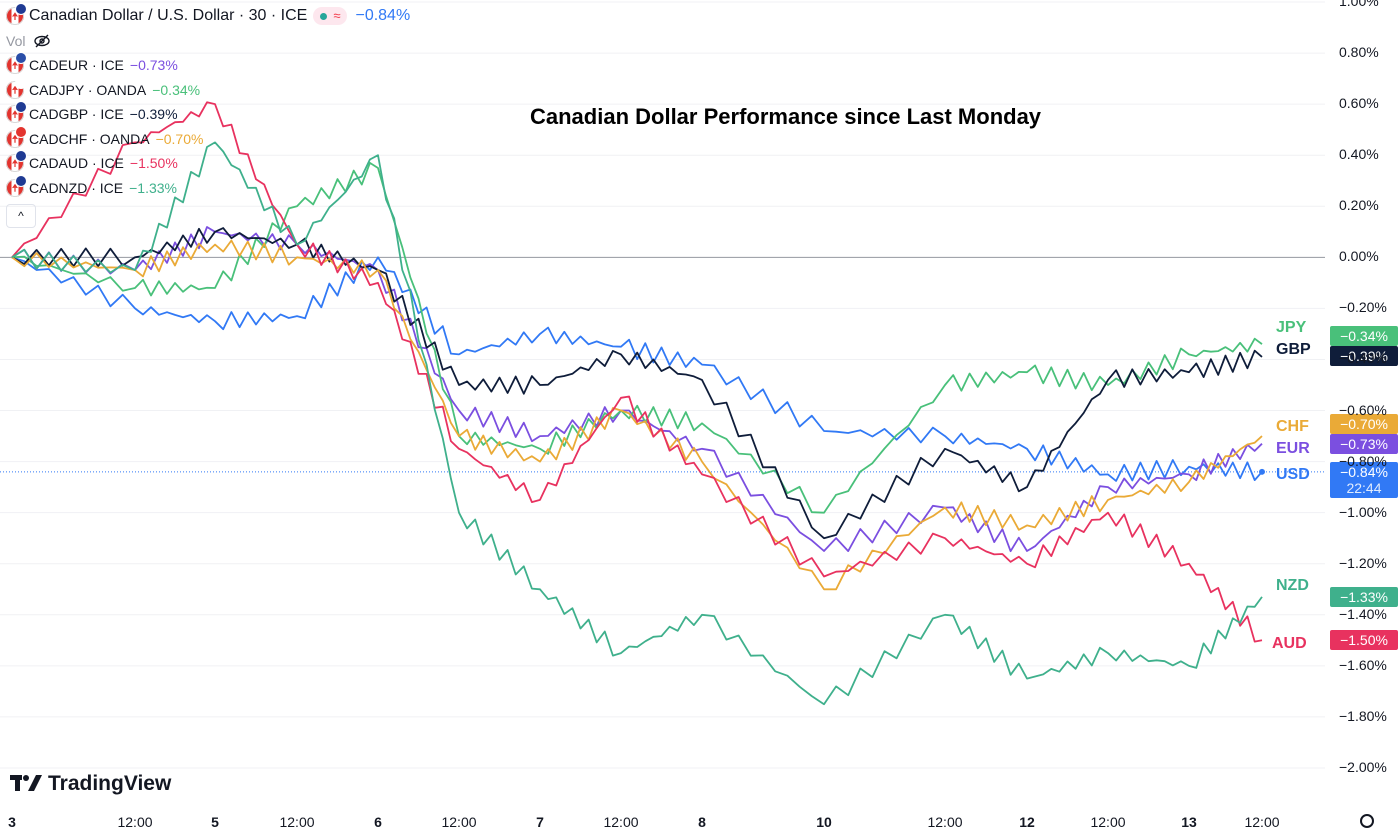  I want to click on legend-item: CADNZD · ICE −1.33%, so click(208, 188).